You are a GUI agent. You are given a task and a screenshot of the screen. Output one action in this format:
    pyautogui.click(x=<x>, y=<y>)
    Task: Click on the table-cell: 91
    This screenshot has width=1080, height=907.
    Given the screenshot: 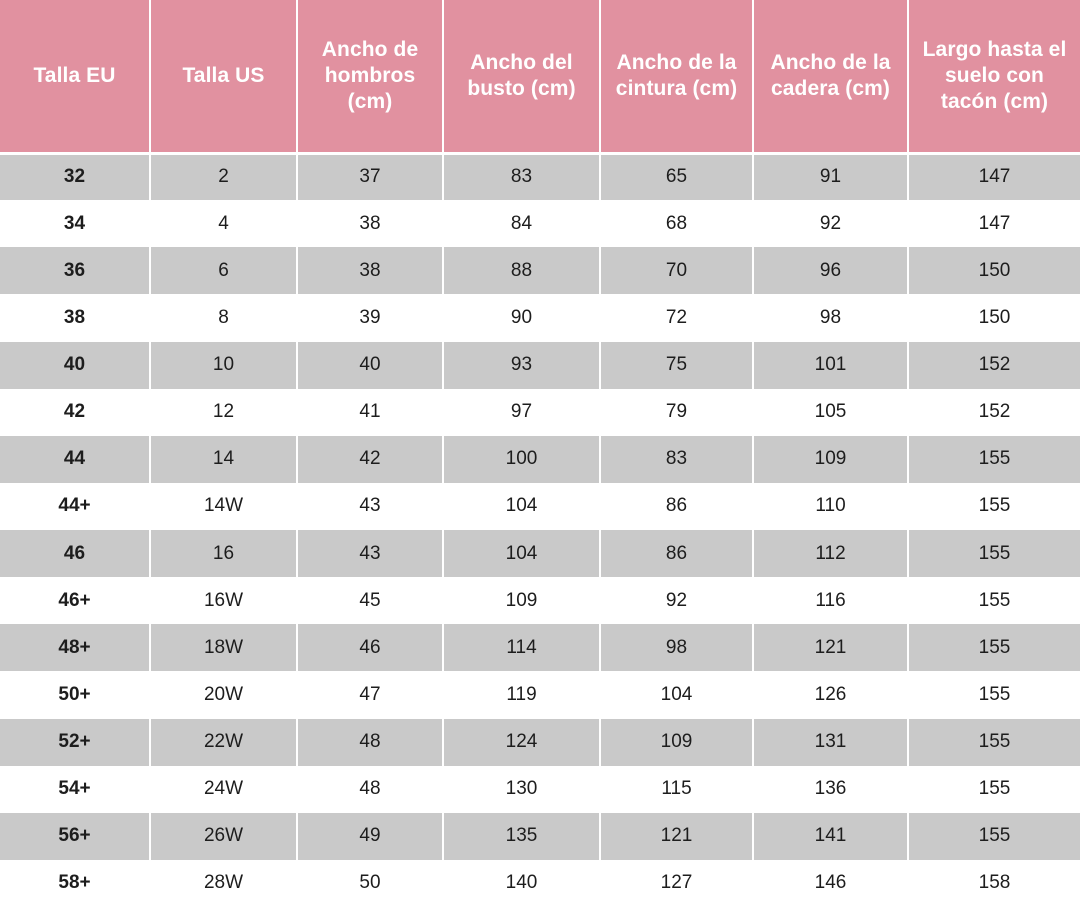 What is the action you would take?
    pyautogui.click(x=830, y=177)
    